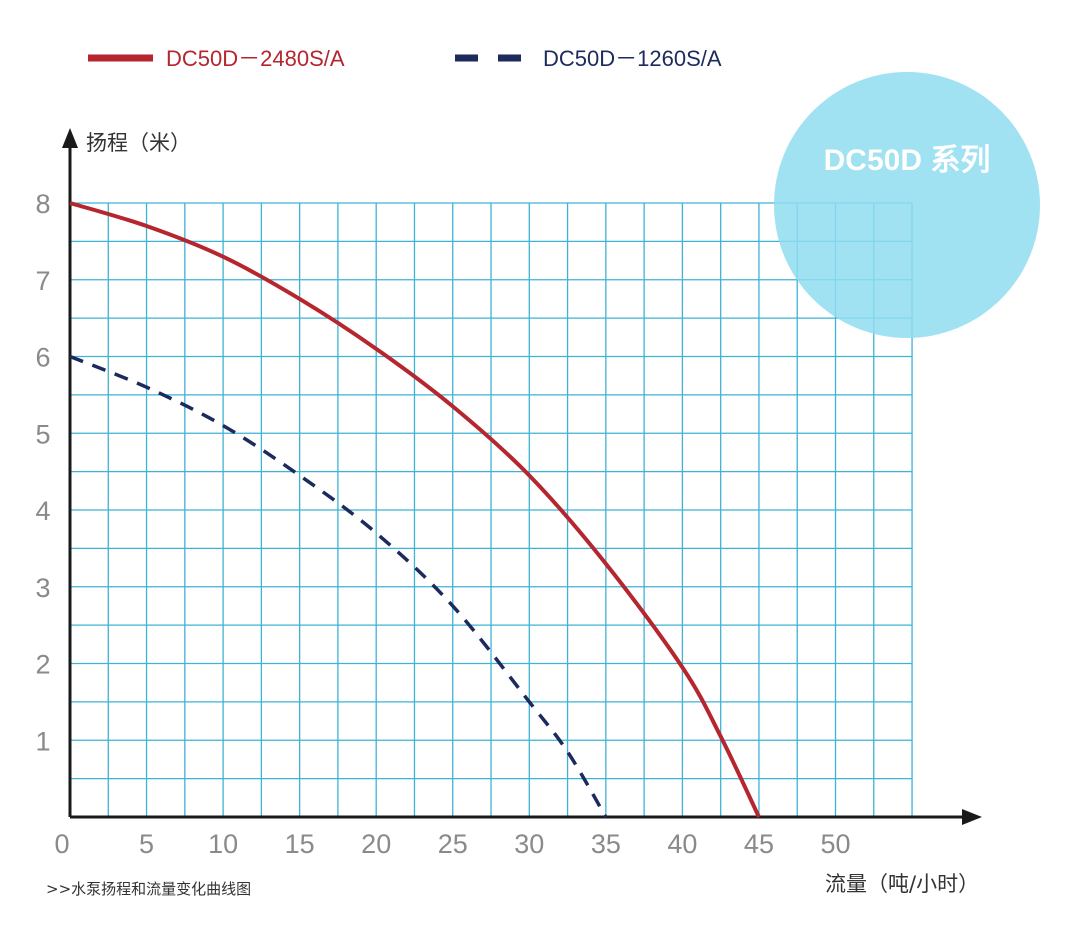 This screenshot has height=937, width=1080. I want to click on x-tick-label: 50, so click(835, 844).